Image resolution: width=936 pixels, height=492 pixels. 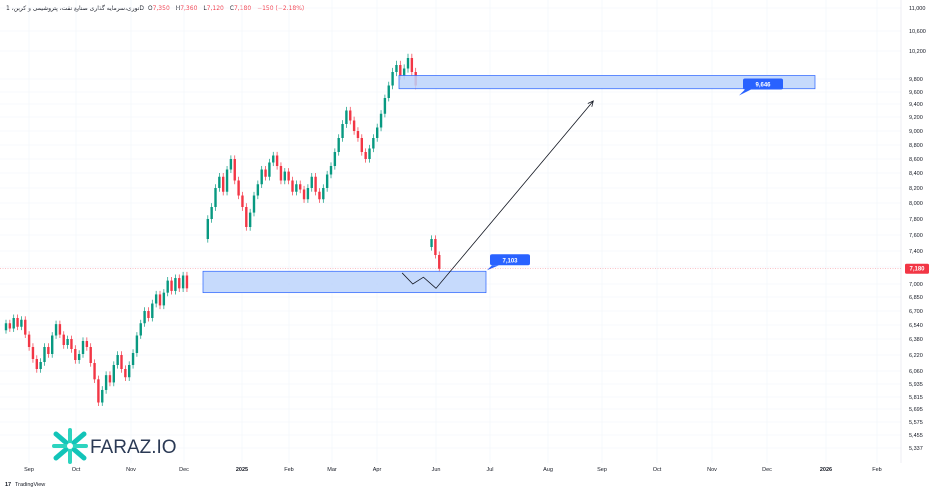 I want to click on support-zone, so click(x=344, y=282).